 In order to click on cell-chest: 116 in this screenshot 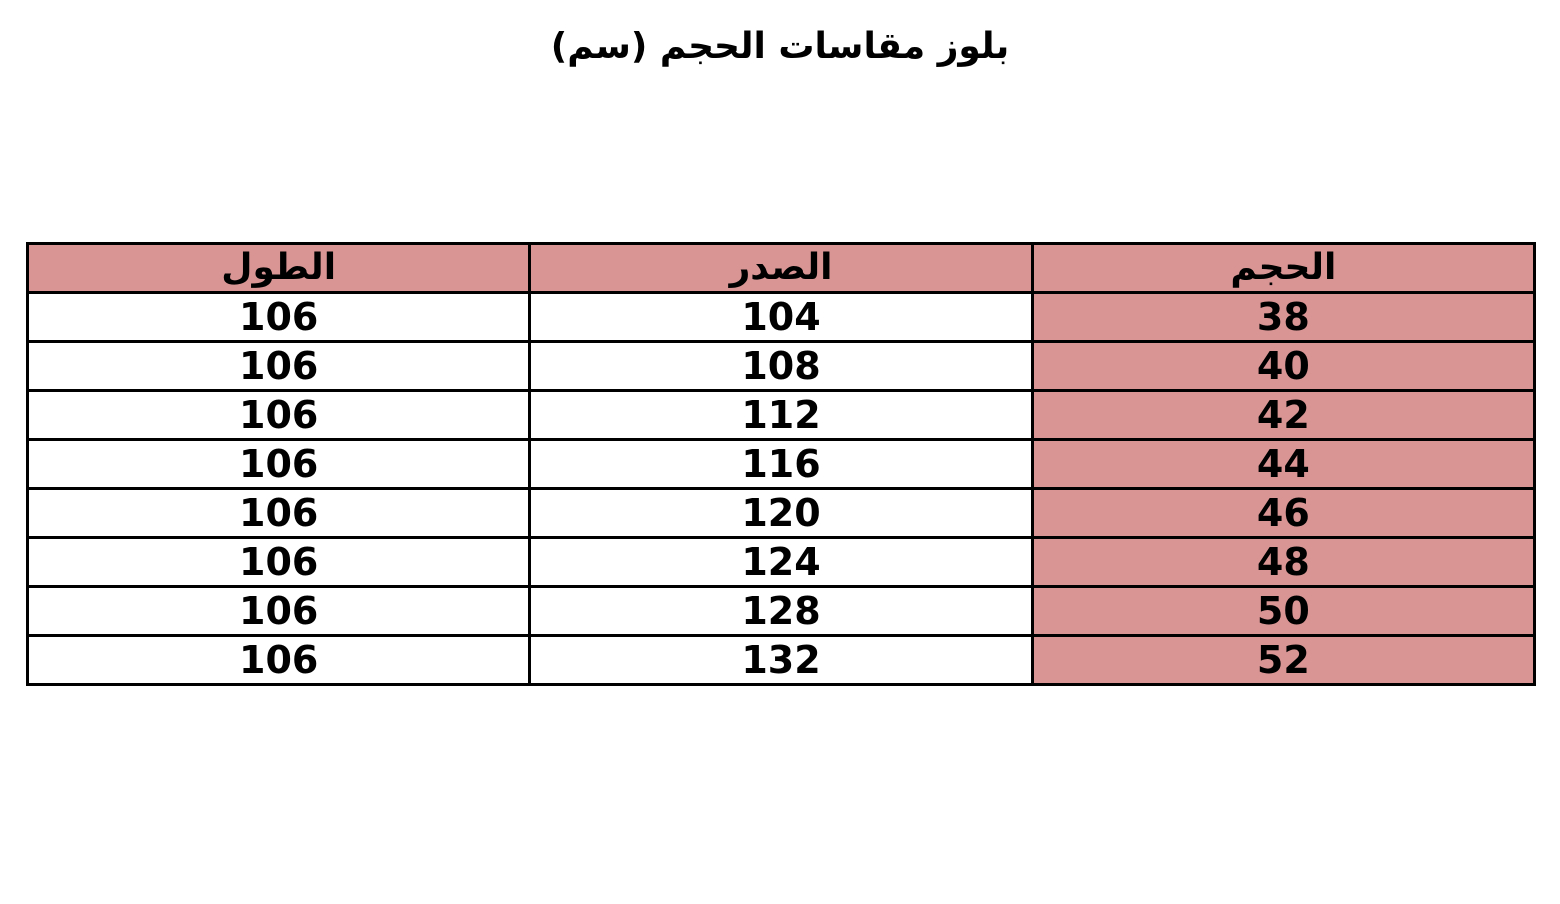, I will do `click(781, 464)`.